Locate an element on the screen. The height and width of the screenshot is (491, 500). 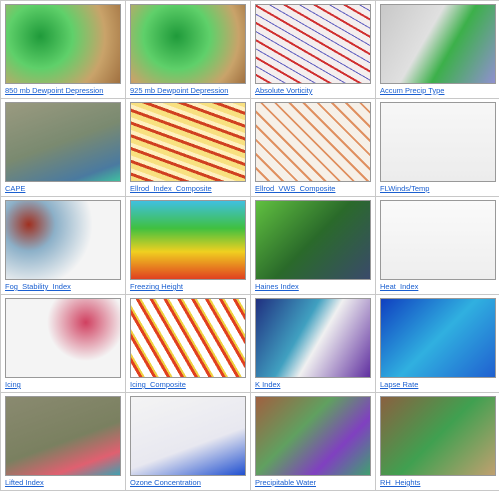
thumbnail-link: Icing_Composite is located at coordinates (158, 384).